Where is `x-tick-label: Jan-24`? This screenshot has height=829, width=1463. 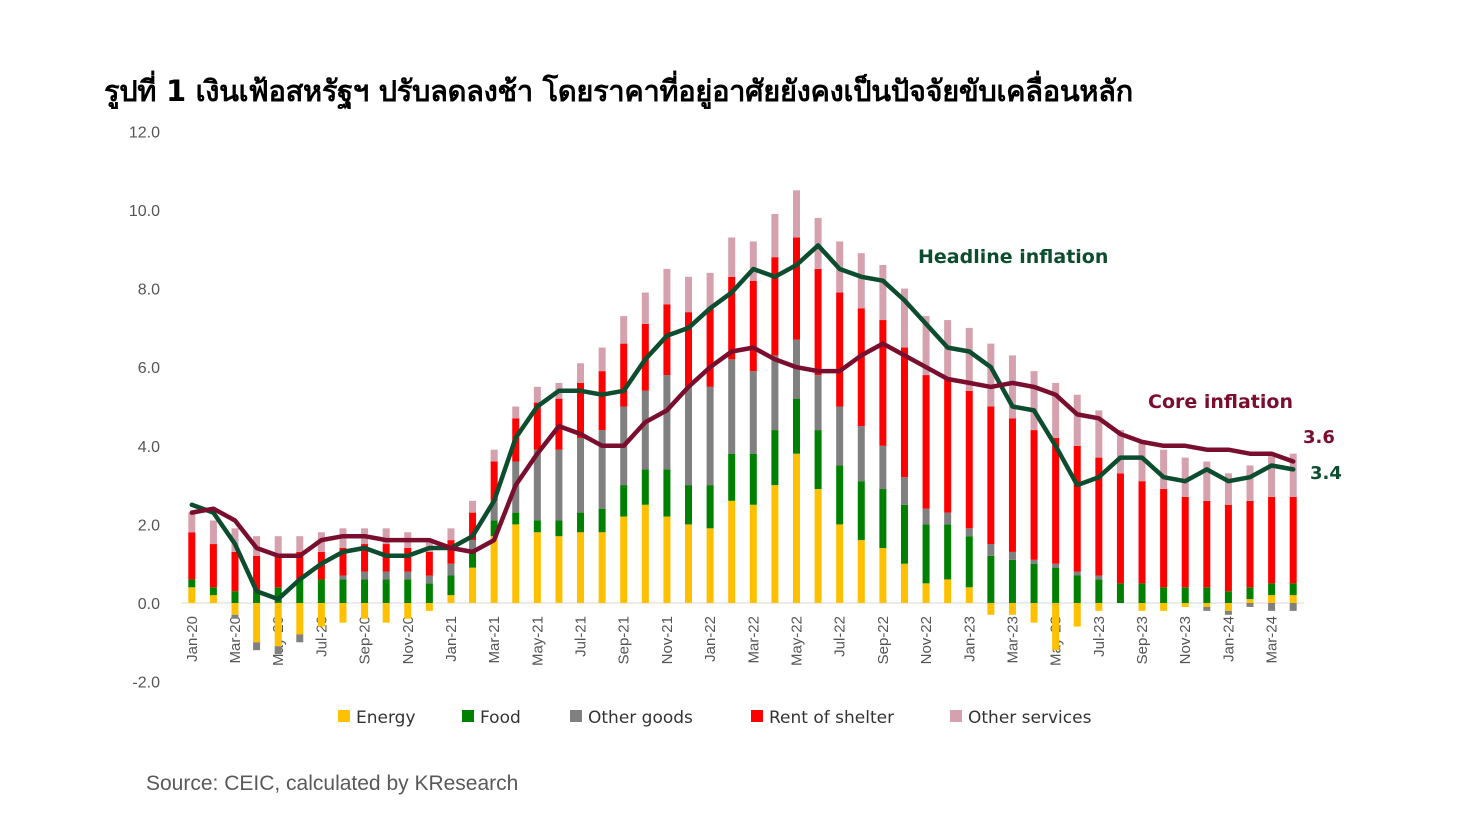 x-tick-label: Jan-24 is located at coordinates (1228, 639).